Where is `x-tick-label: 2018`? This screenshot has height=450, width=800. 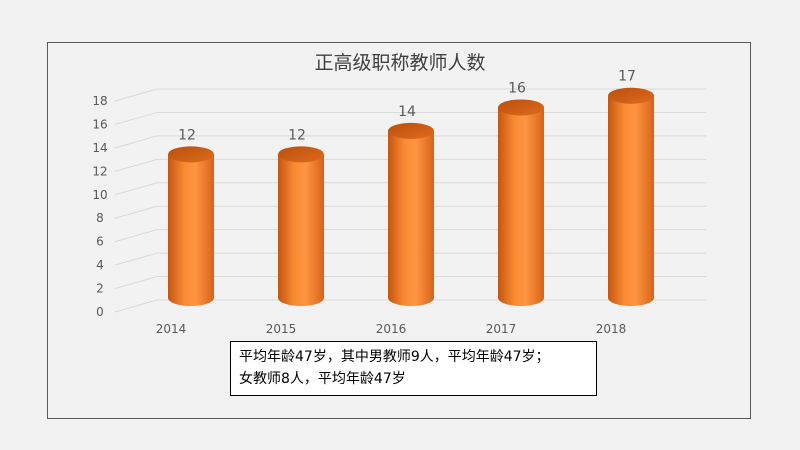 x-tick-label: 2018 is located at coordinates (611, 329).